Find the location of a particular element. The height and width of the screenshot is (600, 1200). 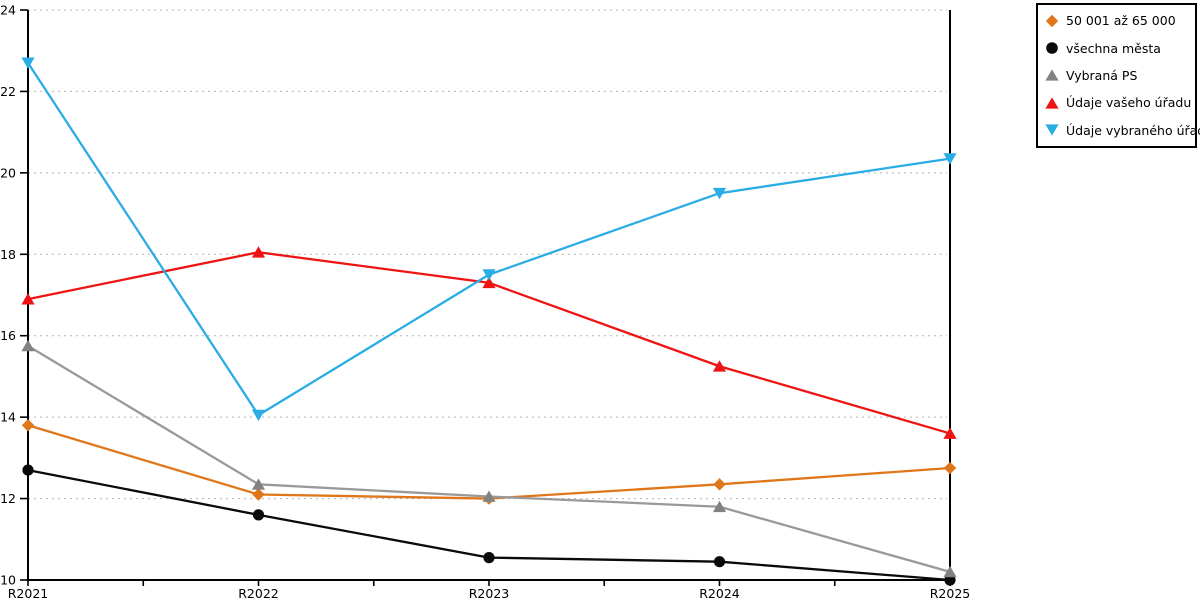

y-tick-label: 18 is located at coordinates (8, 254).